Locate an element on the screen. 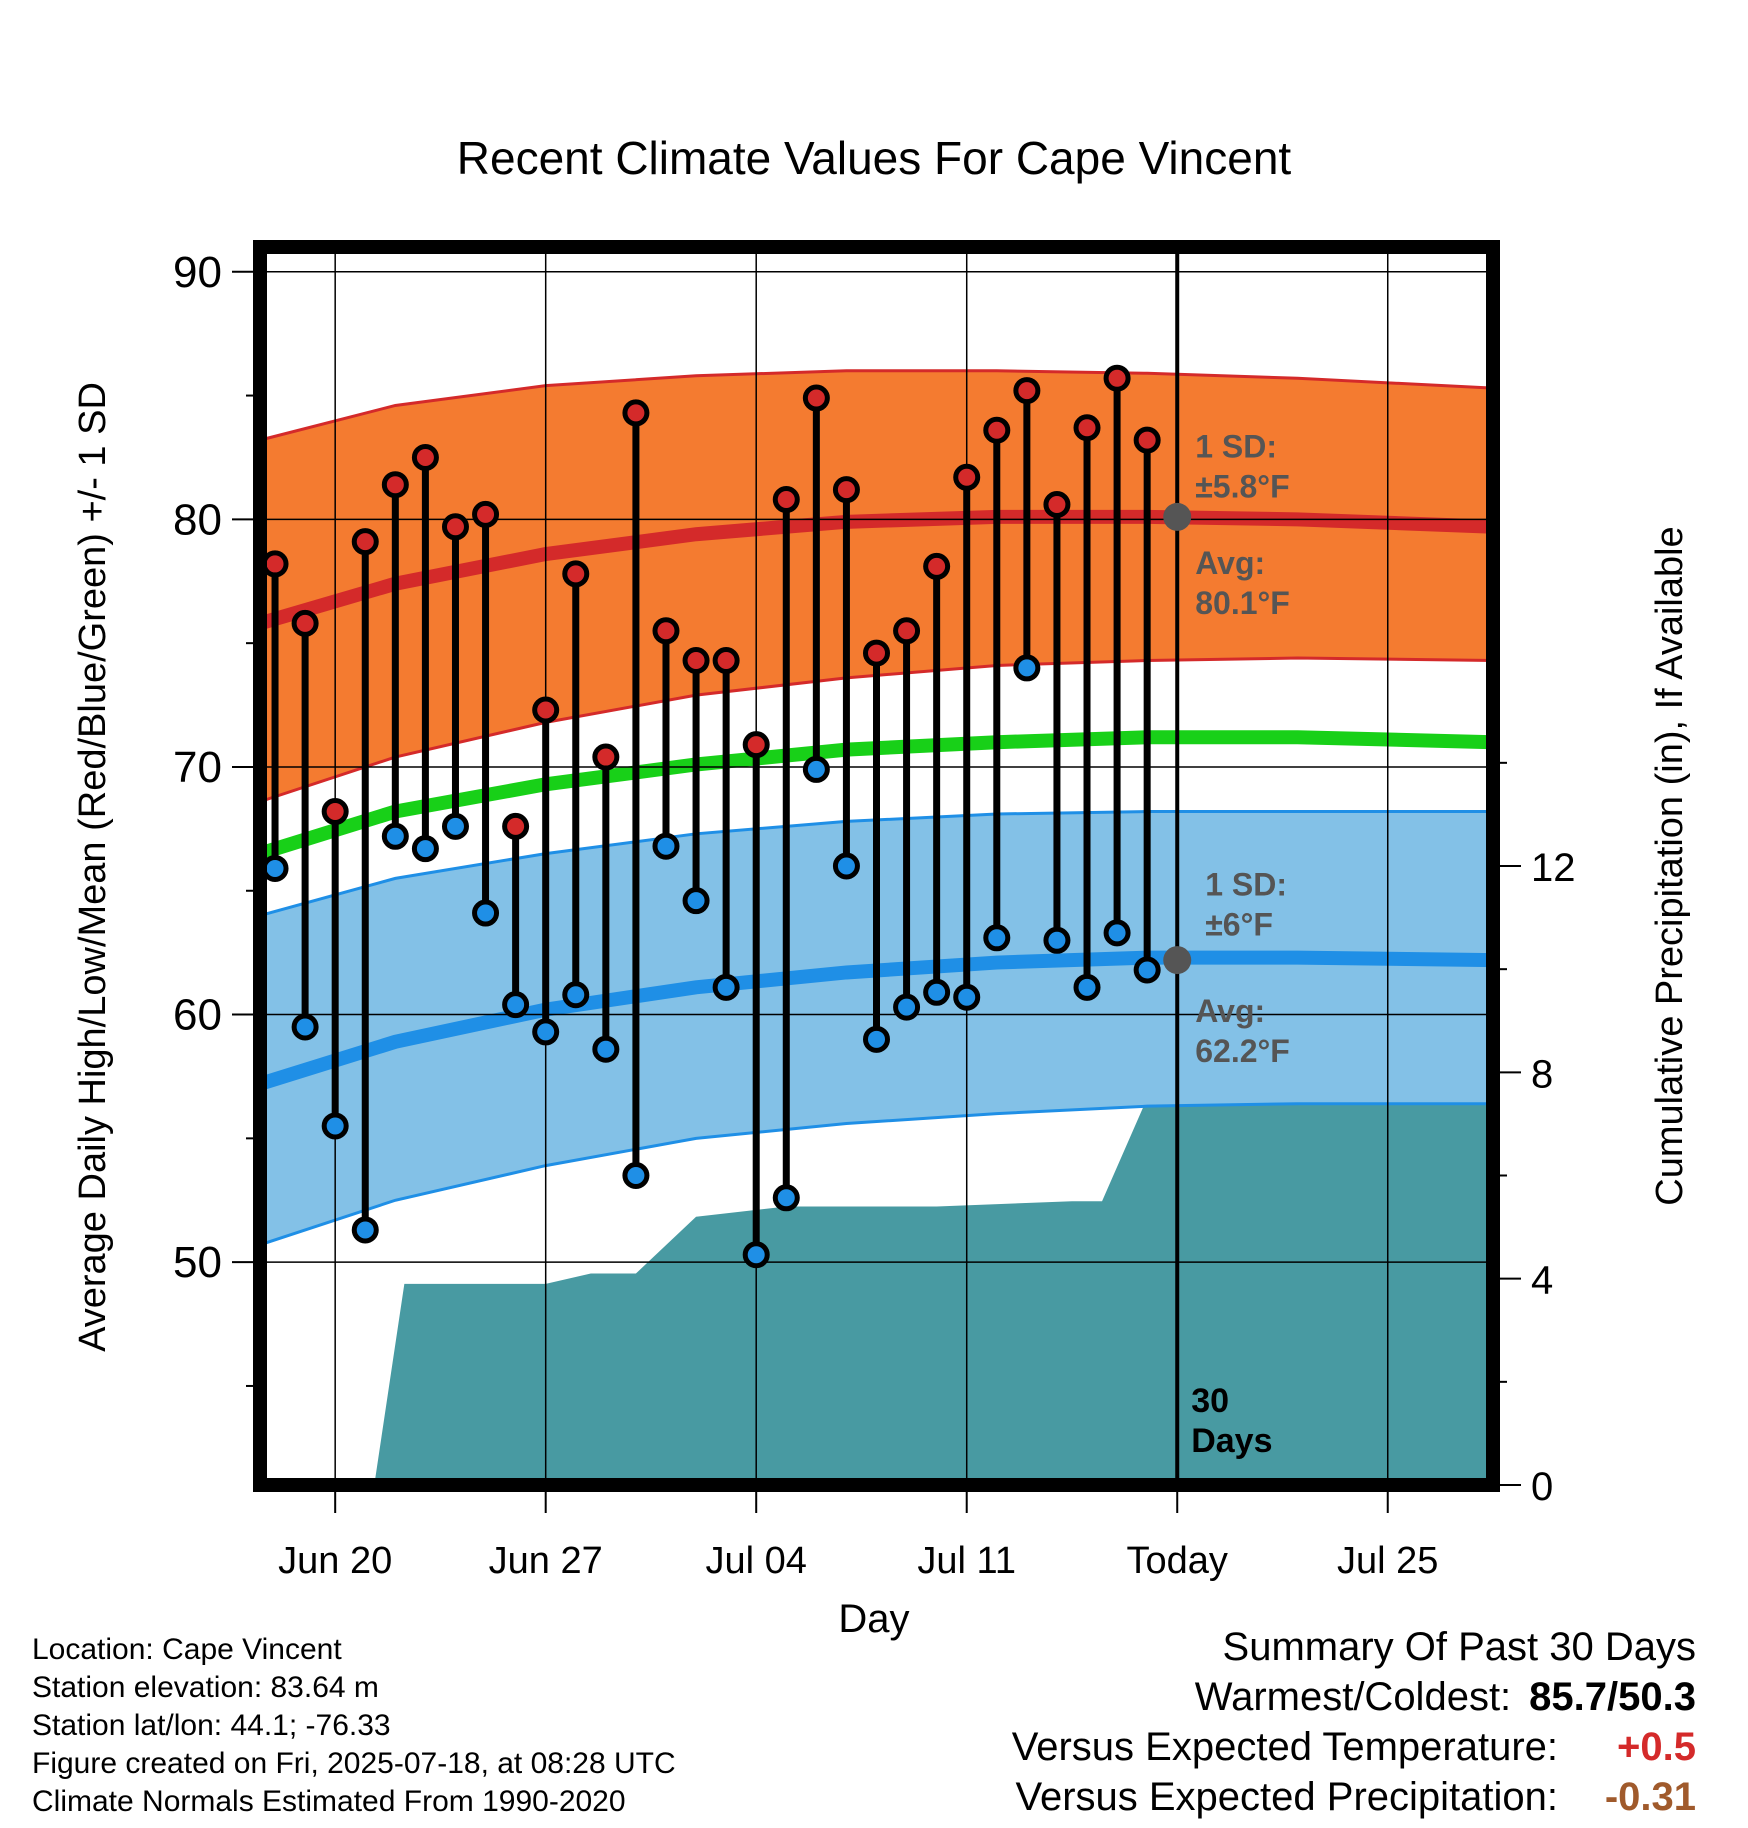 Image resolution: width=1748 pixels, height=1828 pixels. x-tick-label: Today is located at coordinates (1177, 1561).